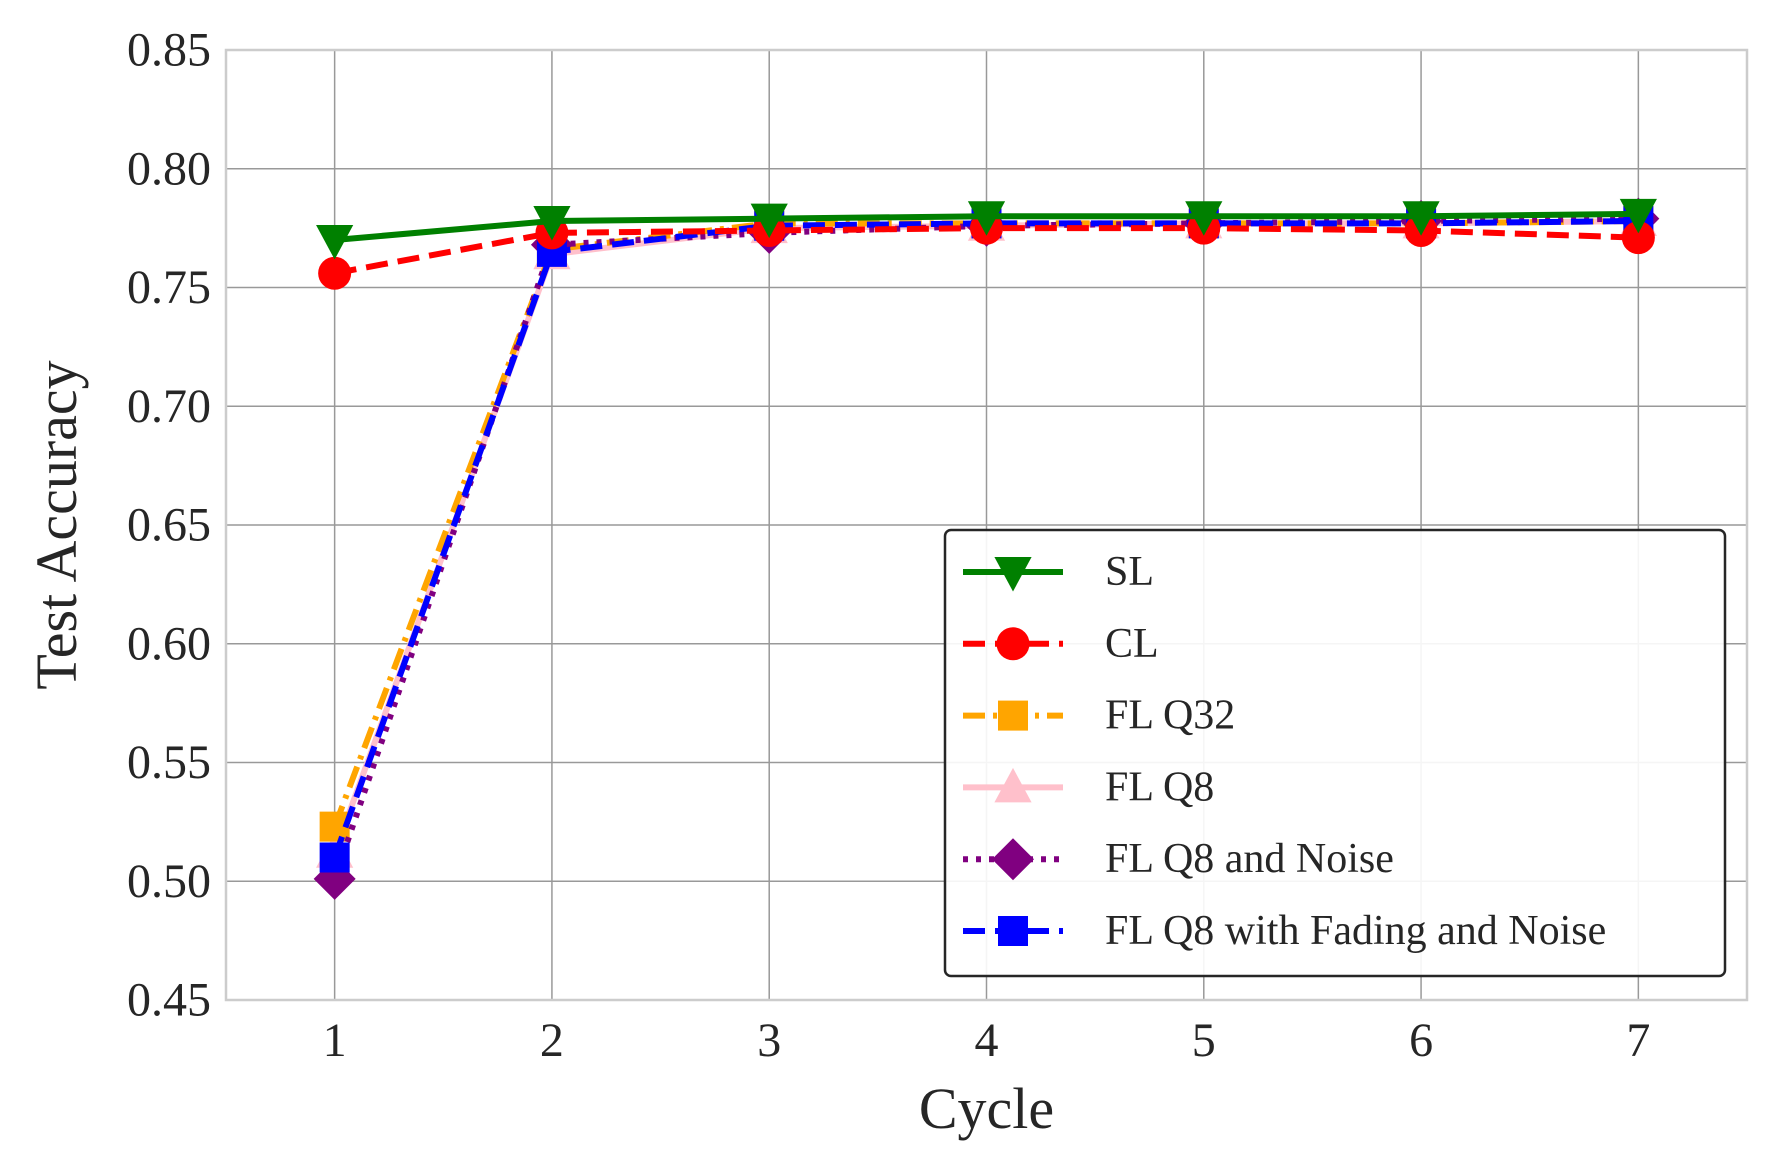 The image size is (1770, 1170). I want to click on legend-label: FL Q8 and Noise, so click(1249, 859).